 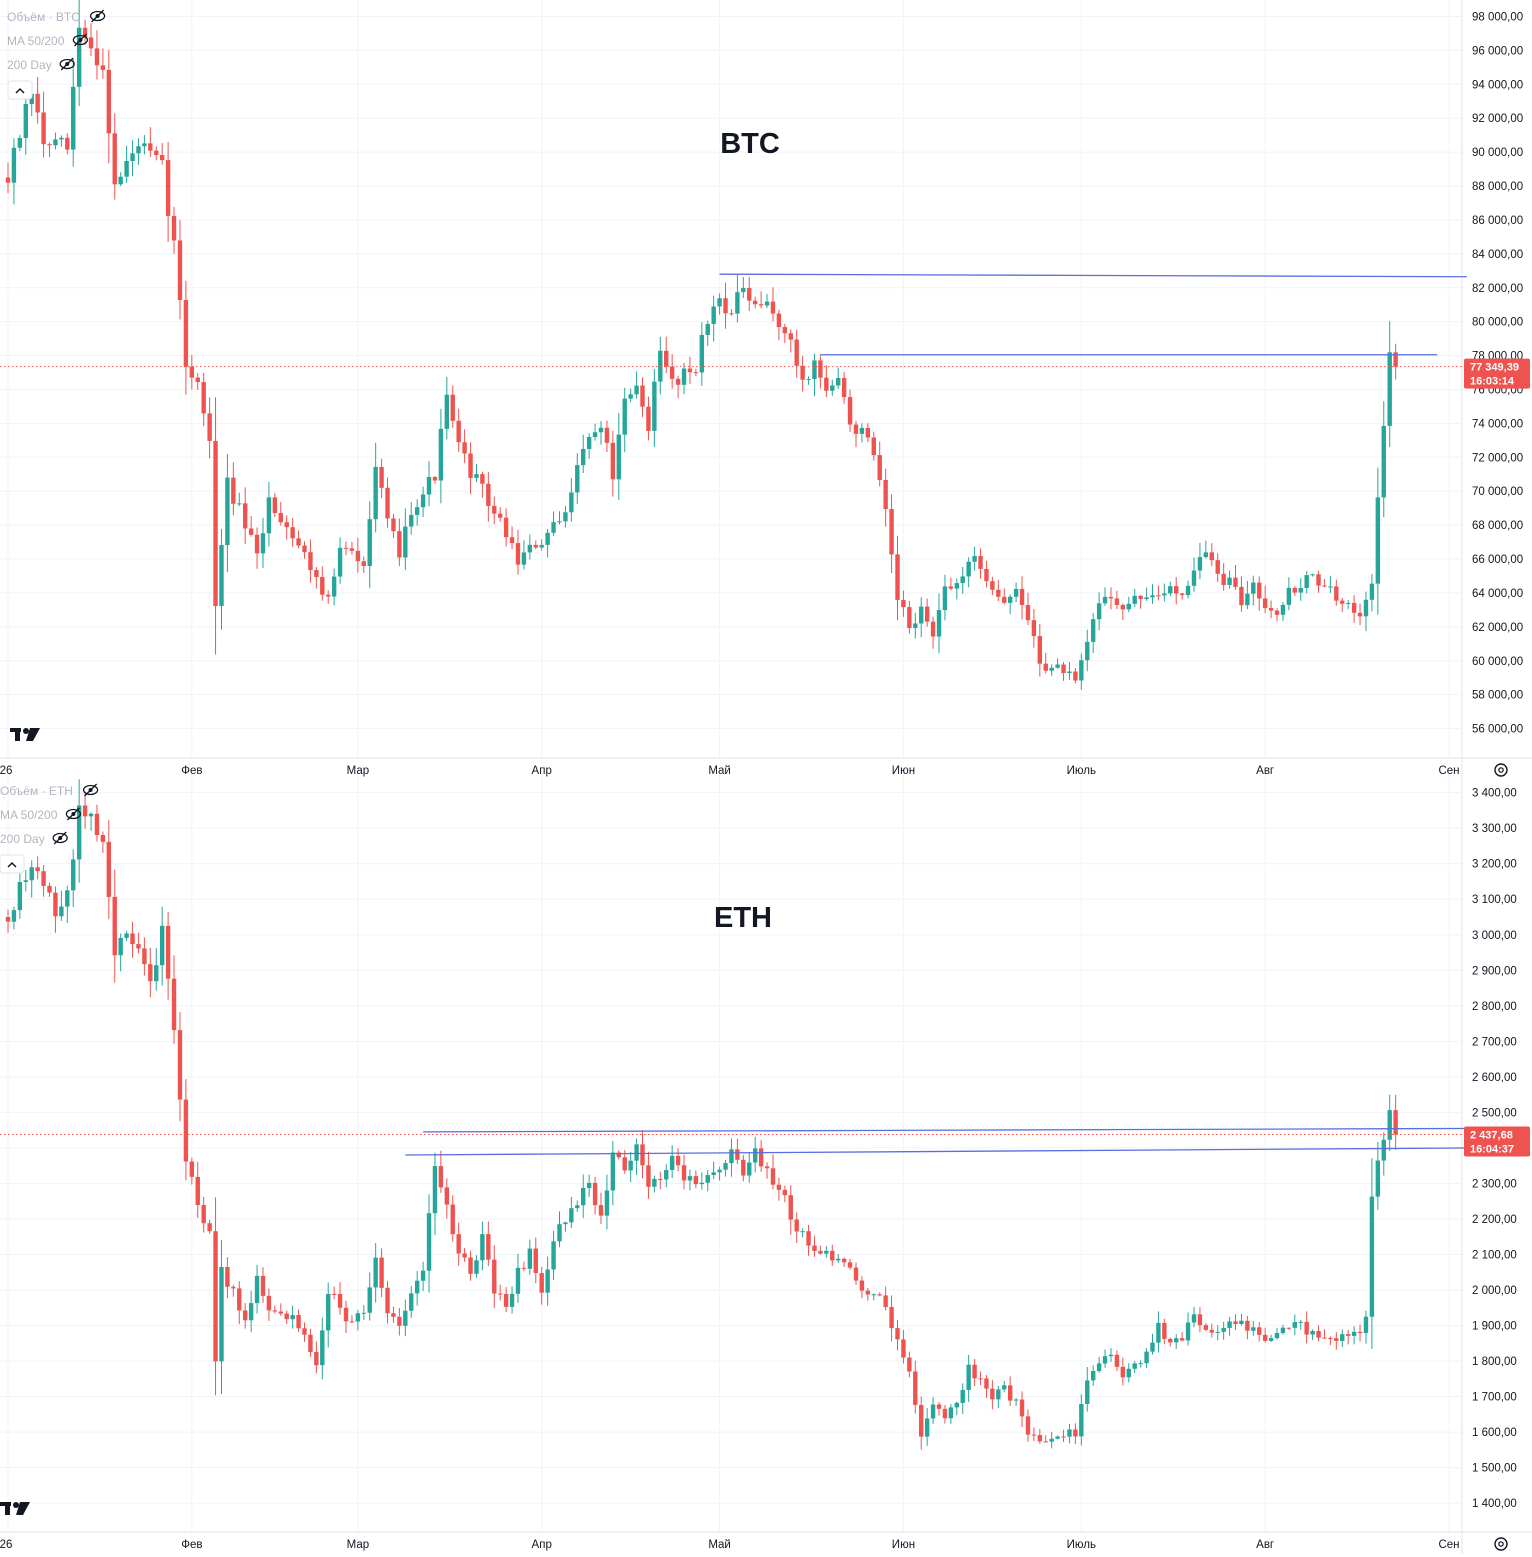 I want to click on tradingview-logo-slash, so click(x=23, y=1508).